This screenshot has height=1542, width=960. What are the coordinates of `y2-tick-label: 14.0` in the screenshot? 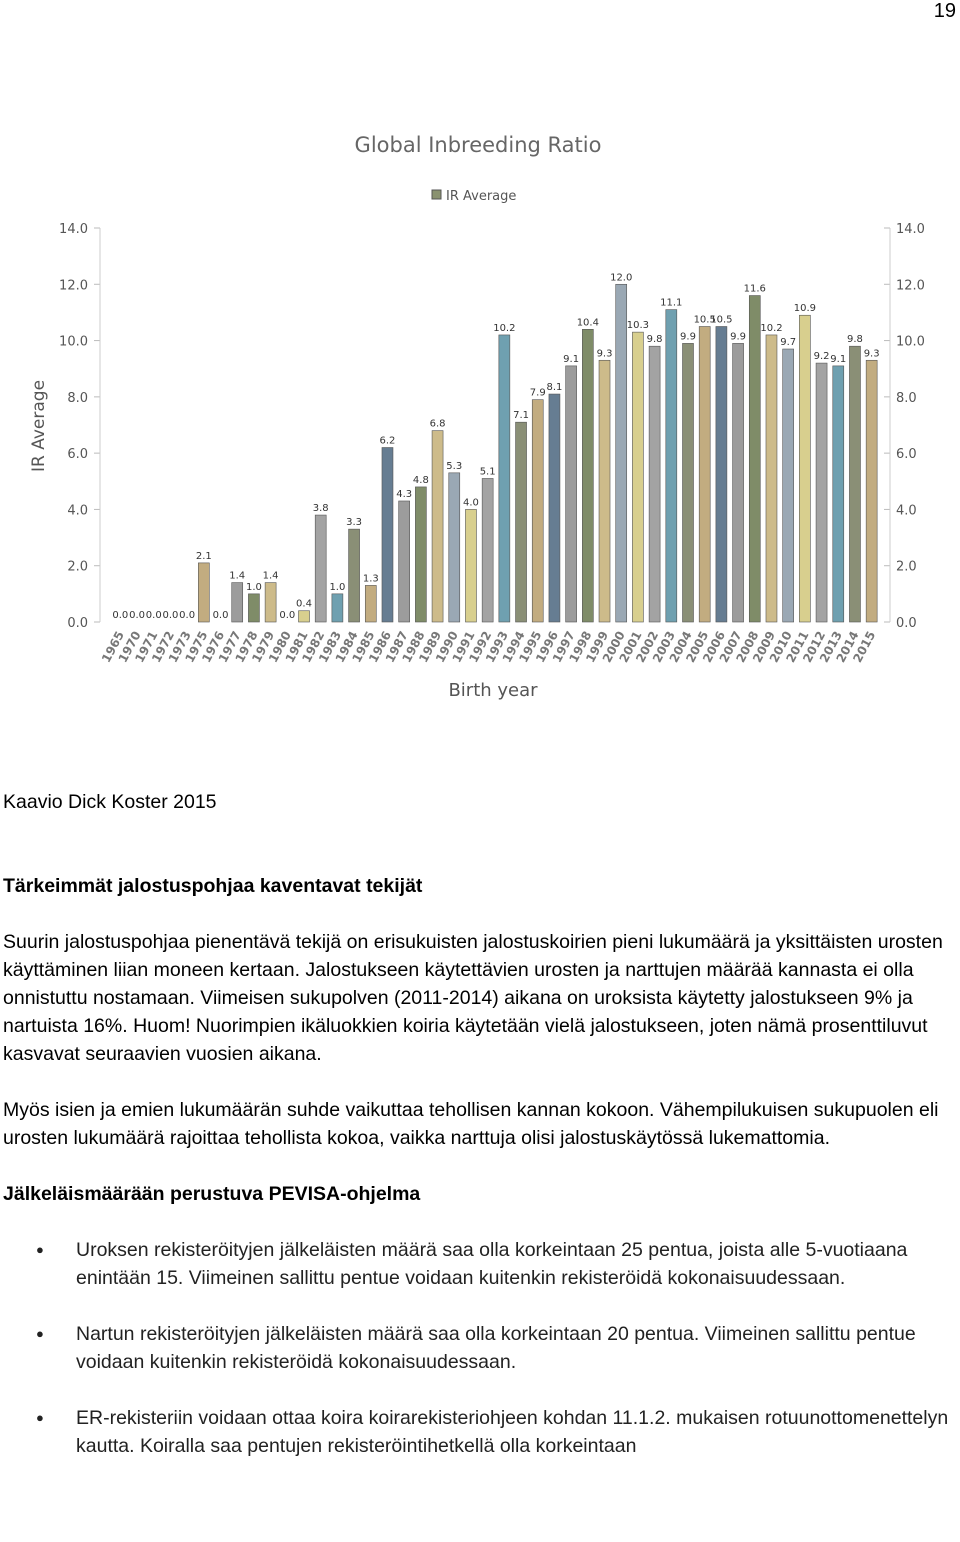 It's located at (910, 229).